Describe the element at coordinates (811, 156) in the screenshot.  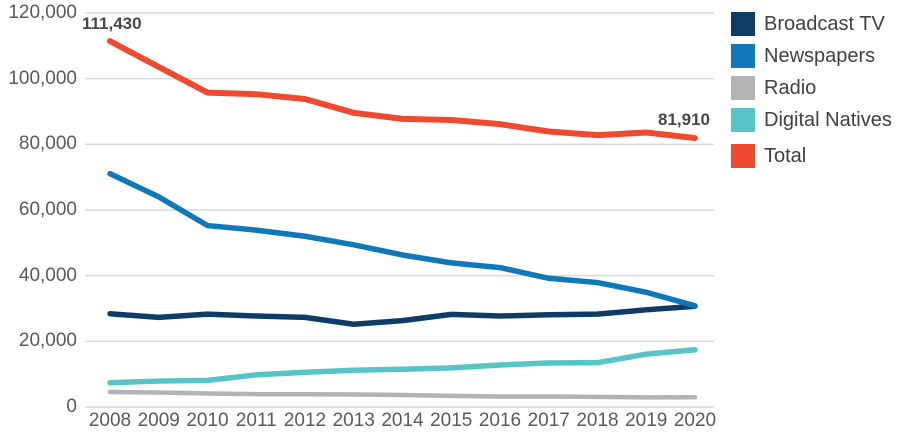
I see `legend-item-total: Total` at that location.